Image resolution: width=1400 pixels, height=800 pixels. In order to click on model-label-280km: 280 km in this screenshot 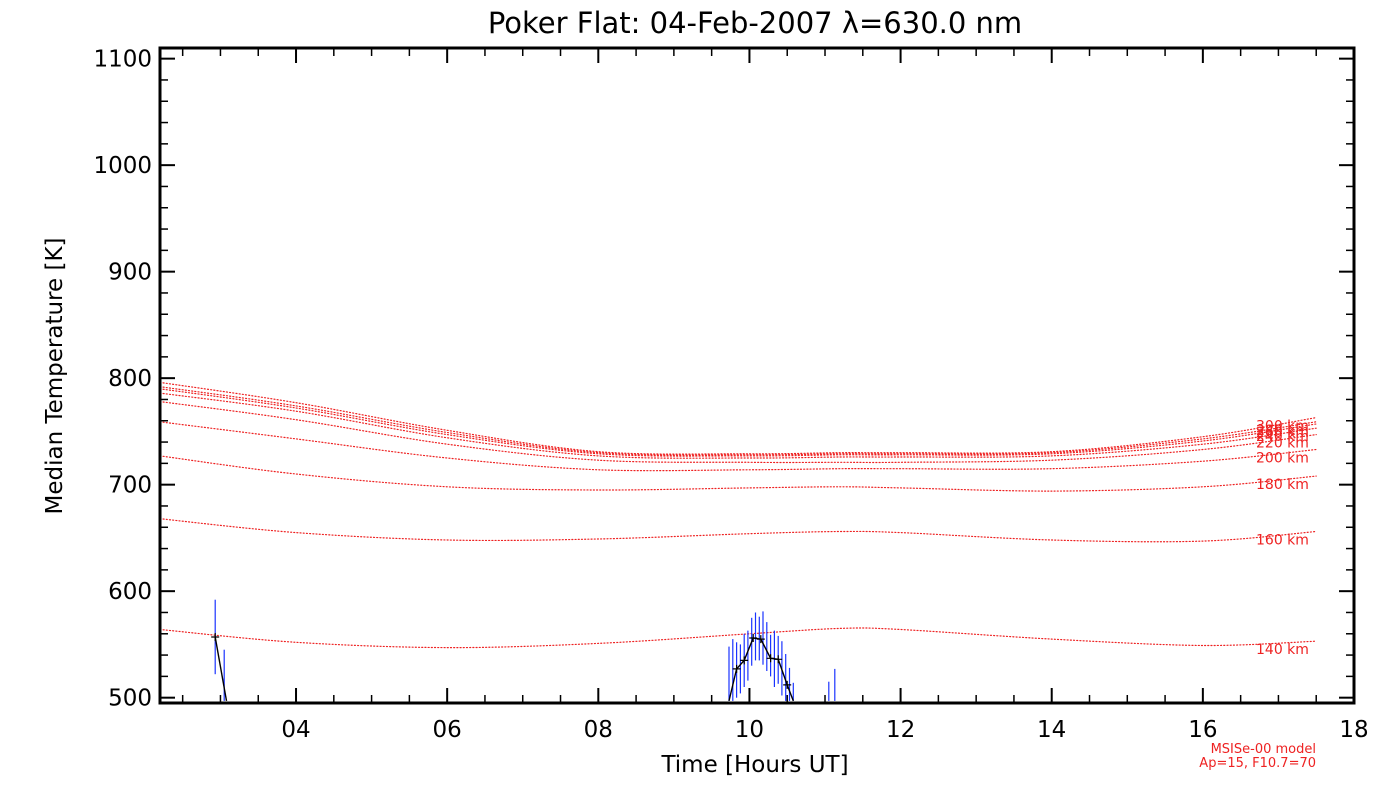, I will do `click(1282, 431)`.